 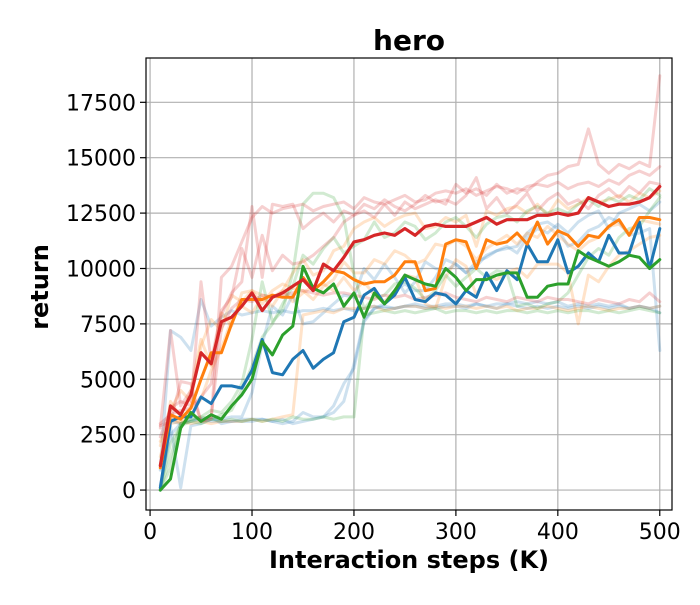 I want to click on chart-title: hero, so click(x=409, y=40).